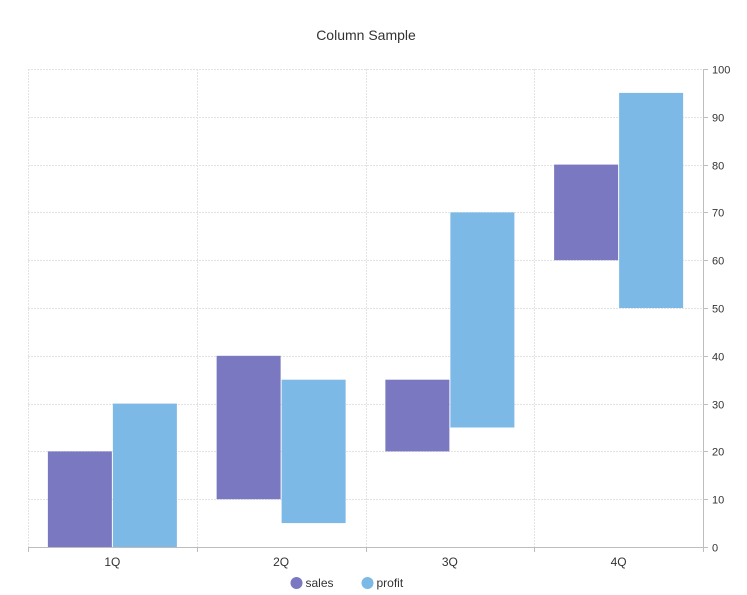 This screenshot has height=595, width=747. I want to click on bar-profit-3Q, so click(482, 320).